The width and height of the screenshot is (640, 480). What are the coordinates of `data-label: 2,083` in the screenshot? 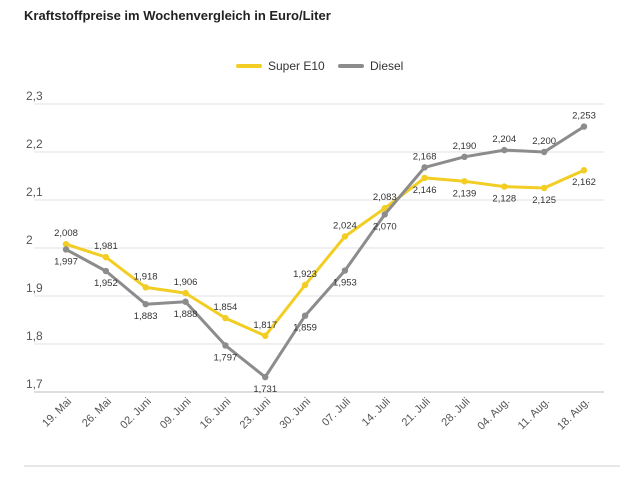 It's located at (385, 197).